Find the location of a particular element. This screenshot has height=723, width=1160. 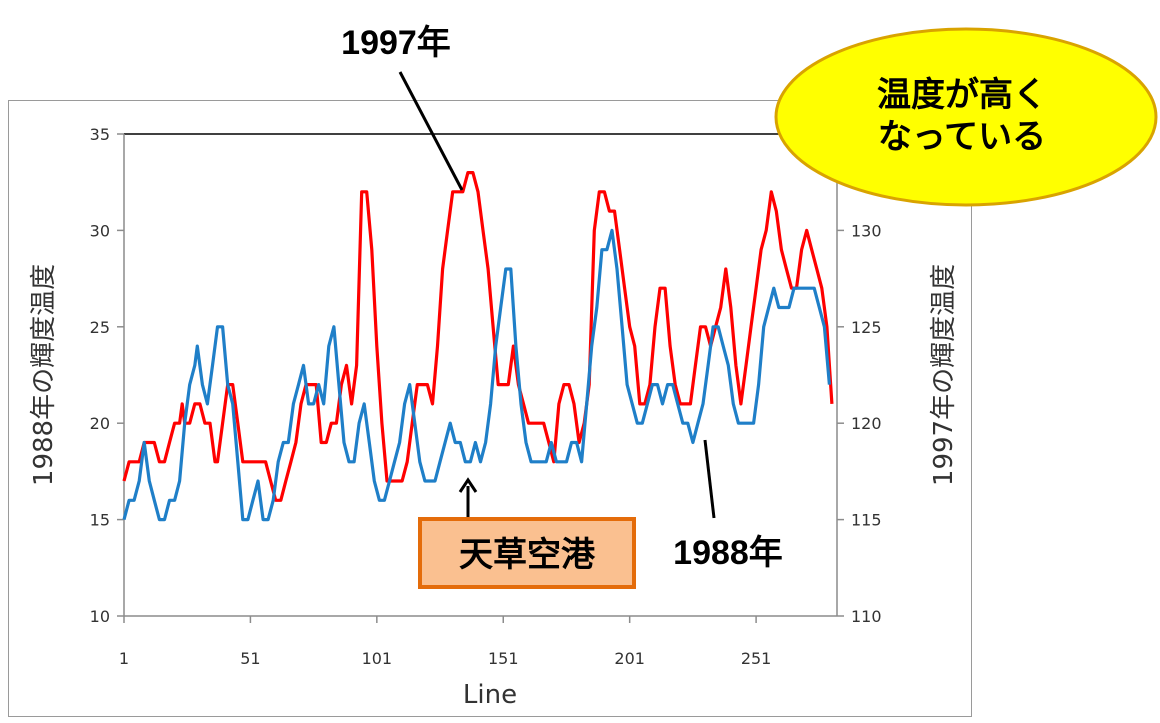

right-axis-ticks: 110 115 120 125 130 is located at coordinates (859, 423).